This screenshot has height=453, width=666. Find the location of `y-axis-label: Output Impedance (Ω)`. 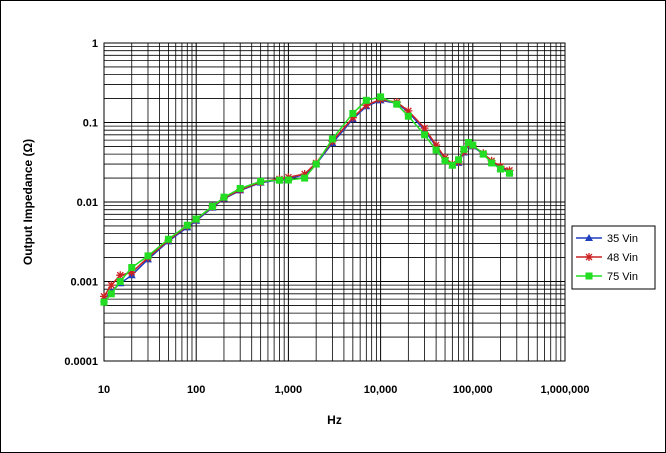

y-axis-label: Output Impedance (Ω) is located at coordinates (28, 202).